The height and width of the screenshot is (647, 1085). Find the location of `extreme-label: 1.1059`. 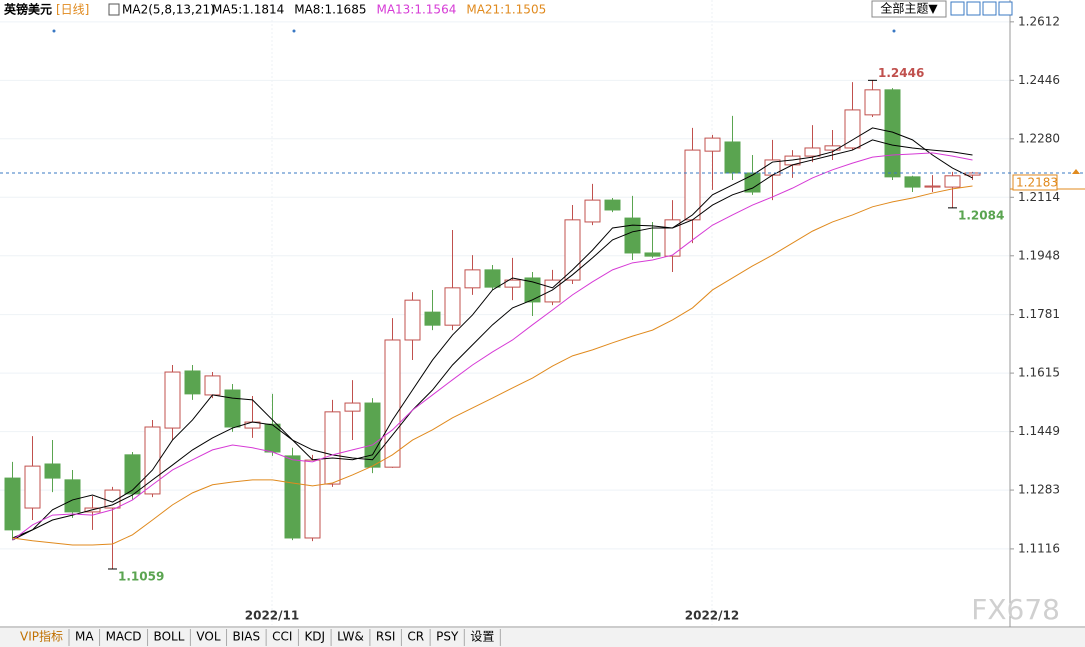

extreme-label: 1.1059 is located at coordinates (141, 576).